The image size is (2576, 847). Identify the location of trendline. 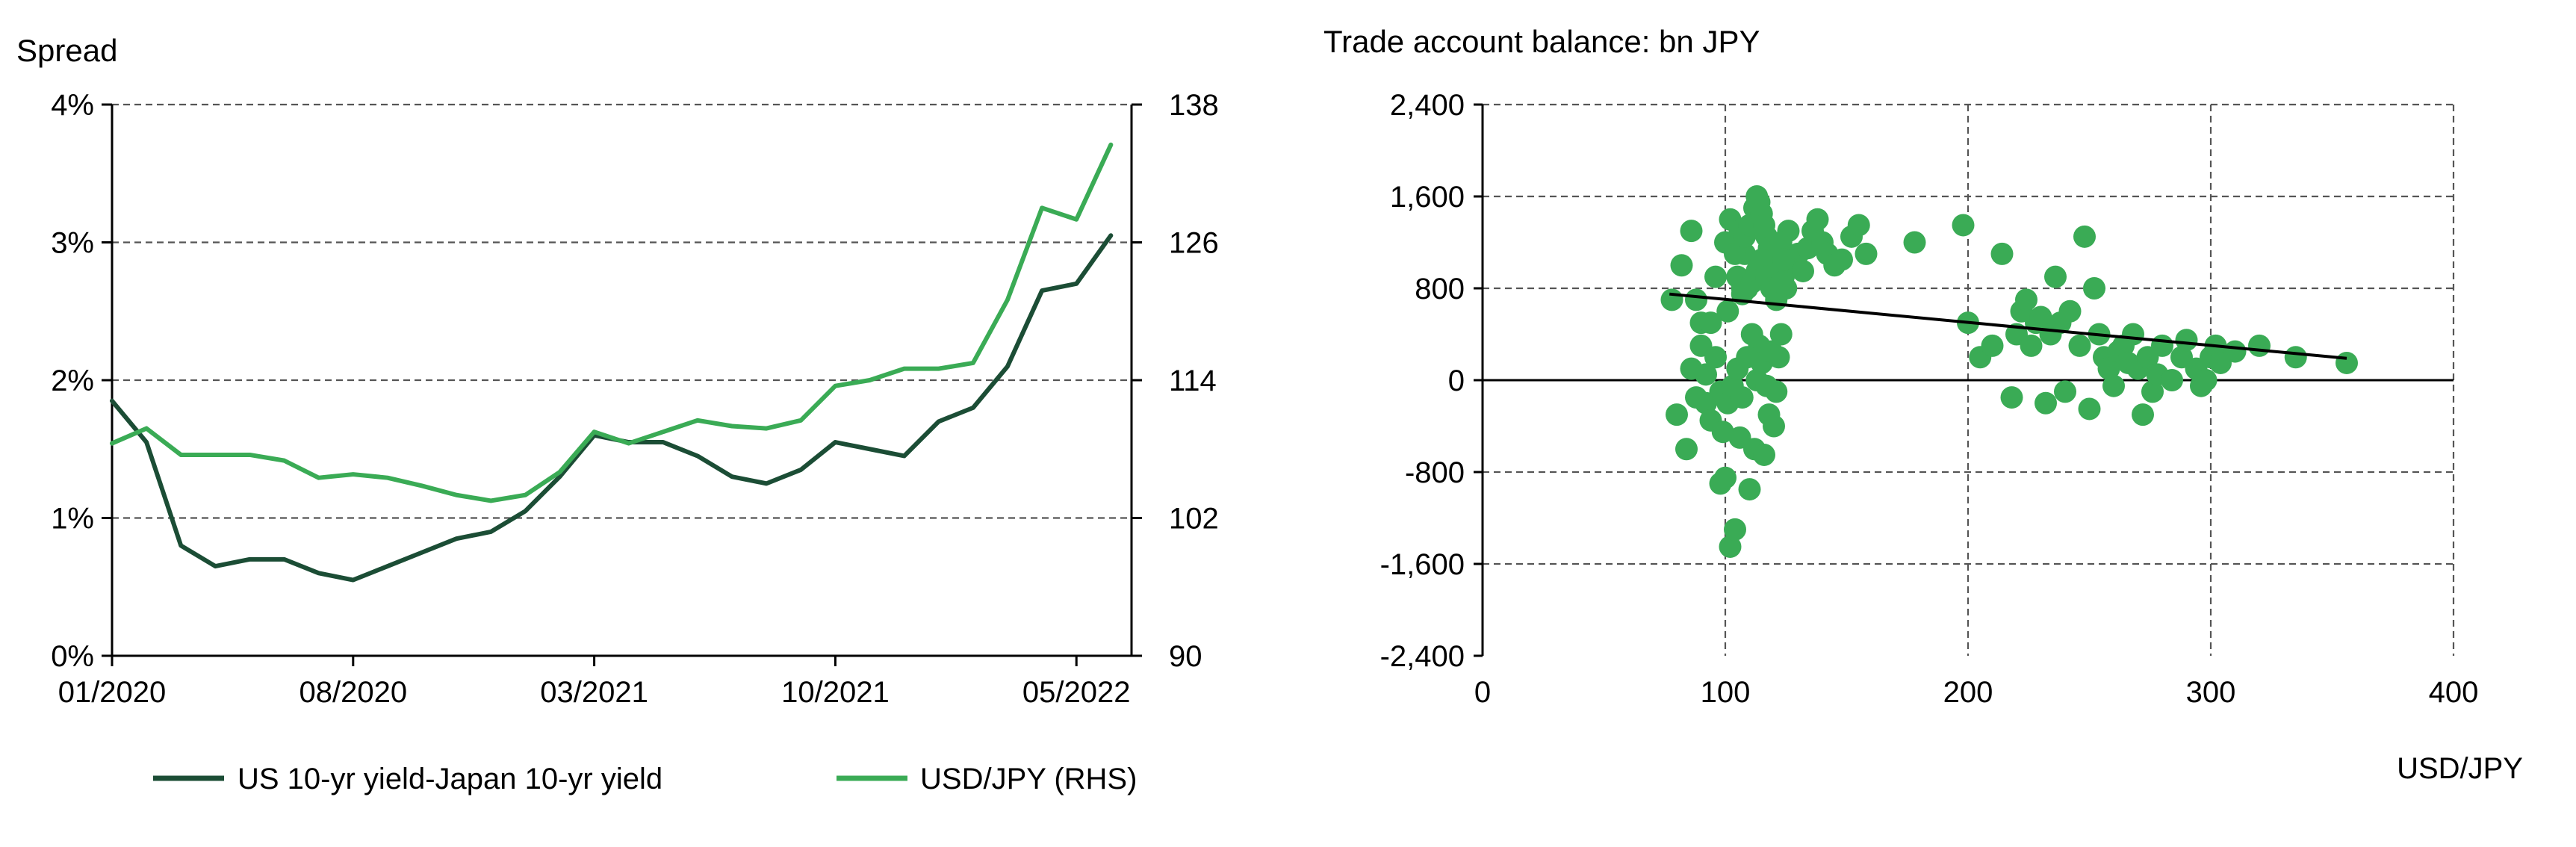
(2008, 326).